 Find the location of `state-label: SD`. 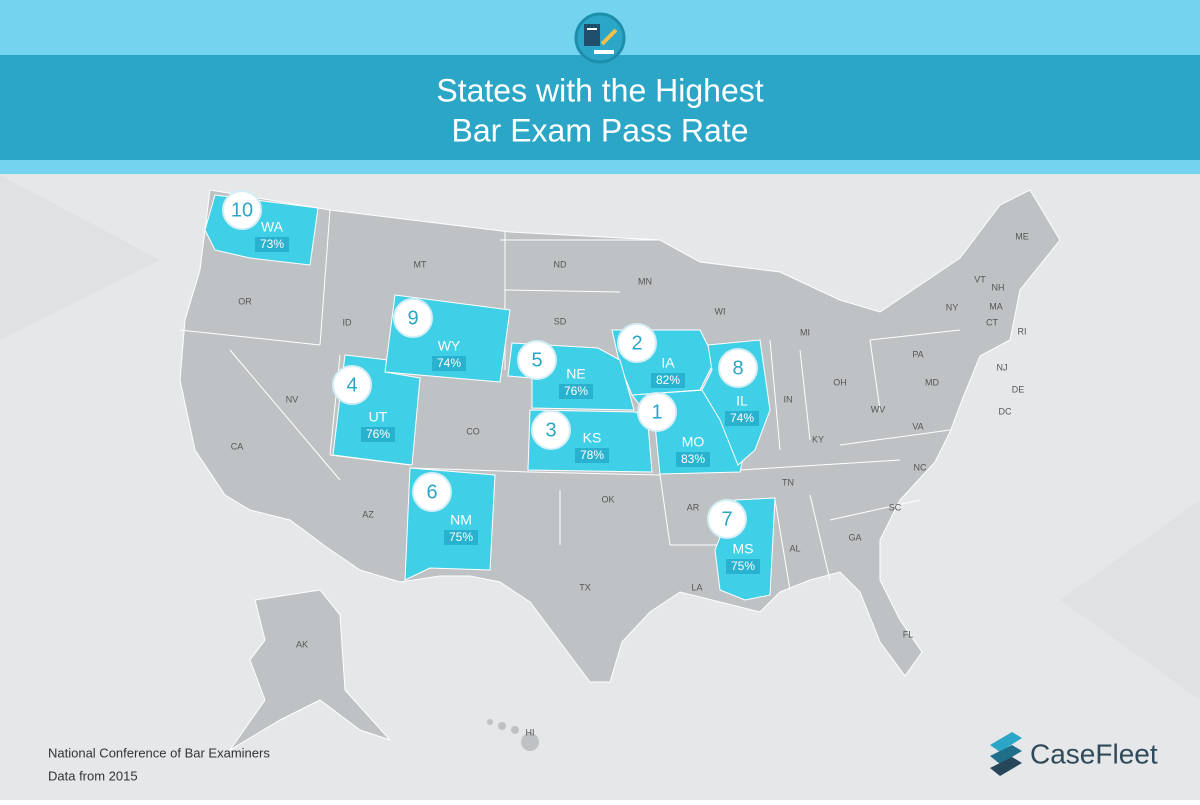

state-label: SD is located at coordinates (560, 321).